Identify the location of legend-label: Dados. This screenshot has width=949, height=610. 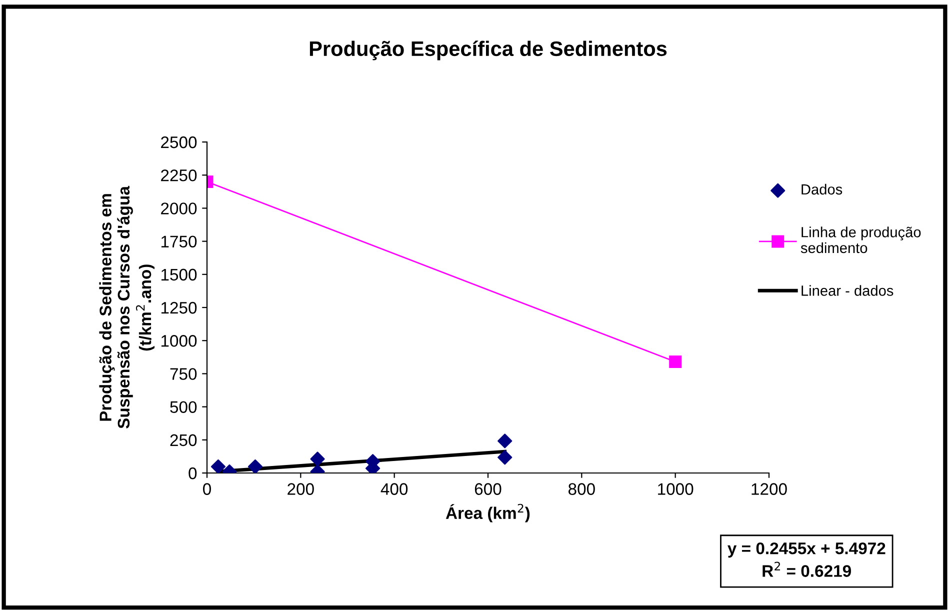
(822, 189).